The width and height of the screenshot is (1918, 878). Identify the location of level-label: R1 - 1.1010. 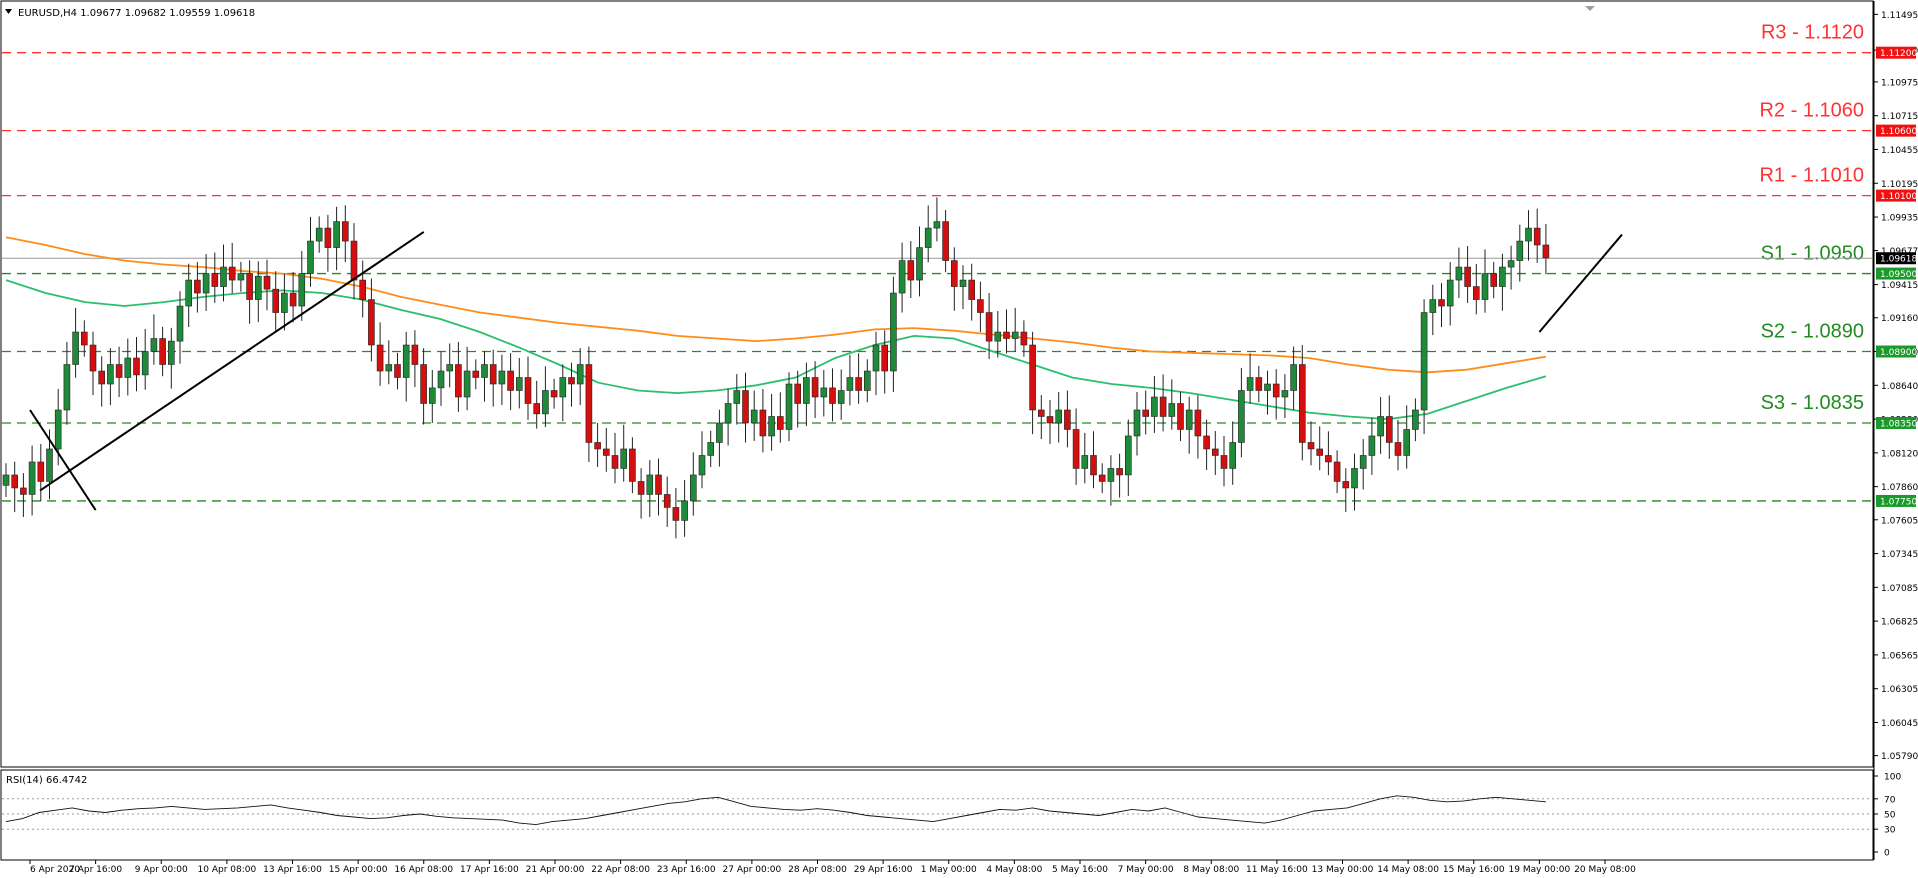
(1811, 176).